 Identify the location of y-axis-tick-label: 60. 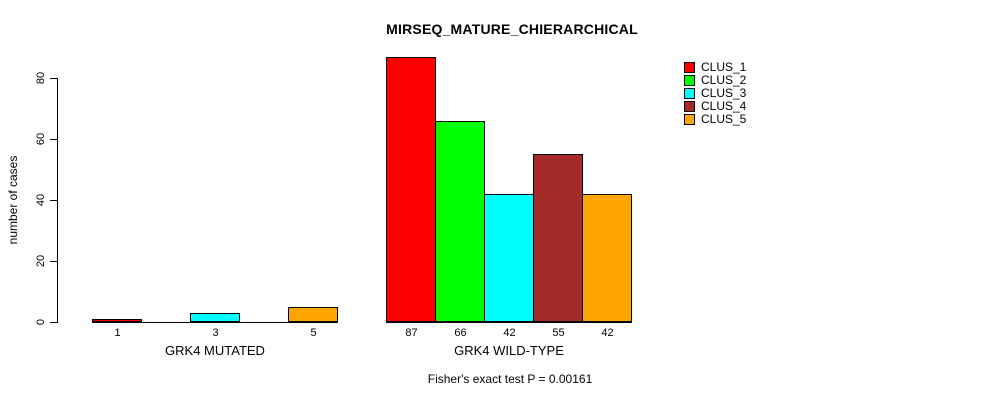
(41, 139).